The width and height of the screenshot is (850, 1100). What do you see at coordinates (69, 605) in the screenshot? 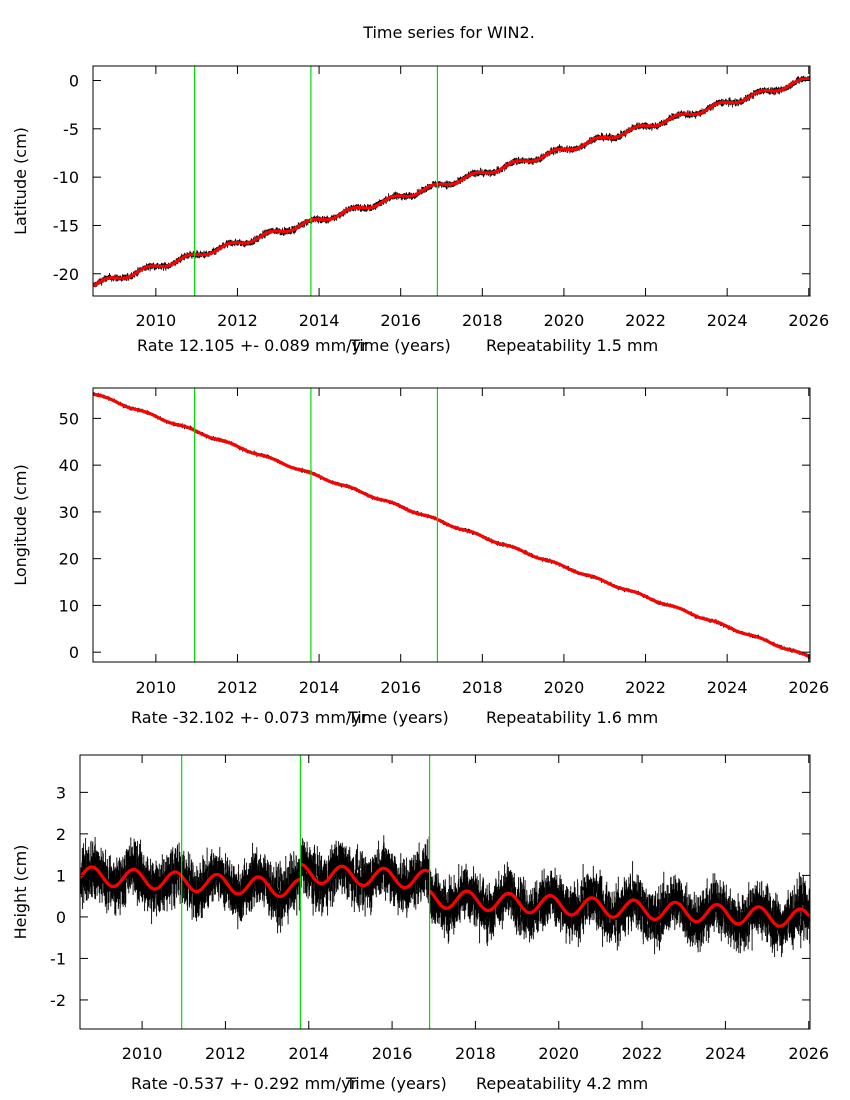
I see `y-tick-label: 10` at bounding box center [69, 605].